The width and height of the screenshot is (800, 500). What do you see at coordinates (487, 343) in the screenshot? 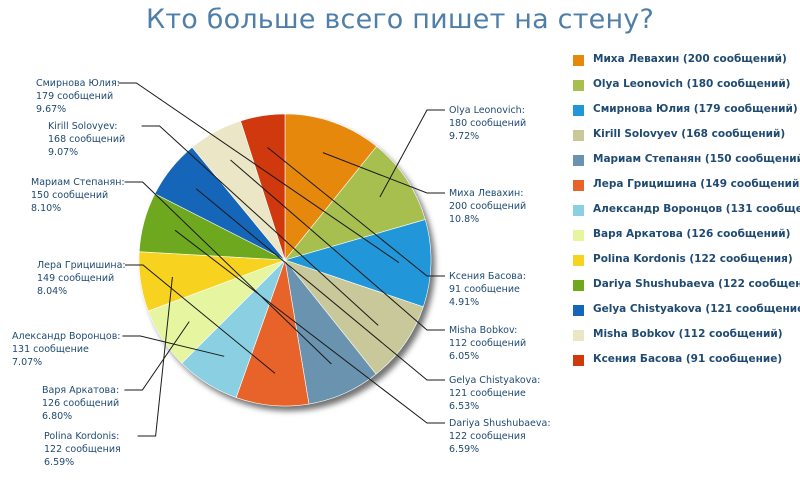
I see `callout-count: 112 сообщений` at bounding box center [487, 343].